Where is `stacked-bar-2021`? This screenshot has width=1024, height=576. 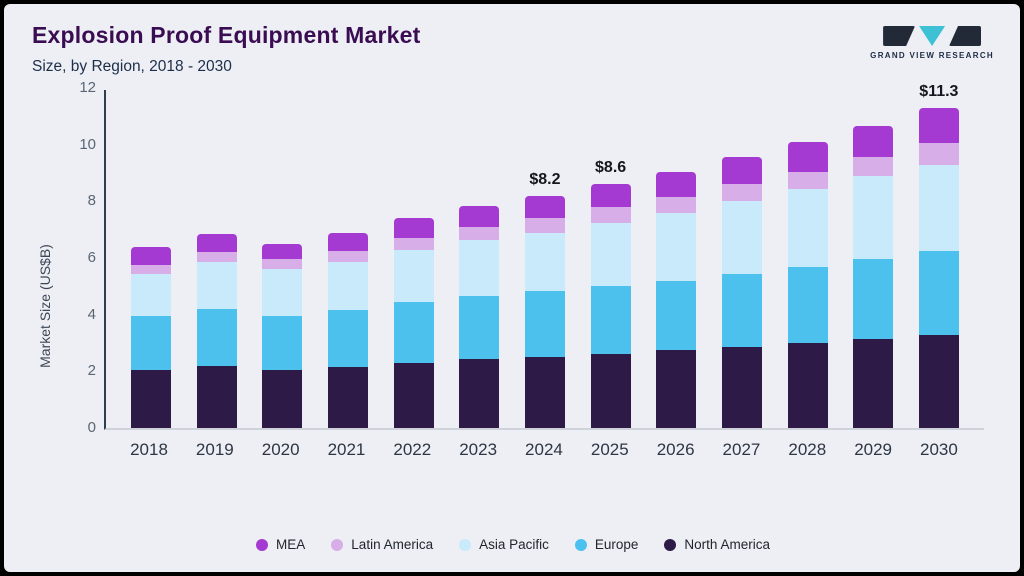 stacked-bar-2021 is located at coordinates (347, 330).